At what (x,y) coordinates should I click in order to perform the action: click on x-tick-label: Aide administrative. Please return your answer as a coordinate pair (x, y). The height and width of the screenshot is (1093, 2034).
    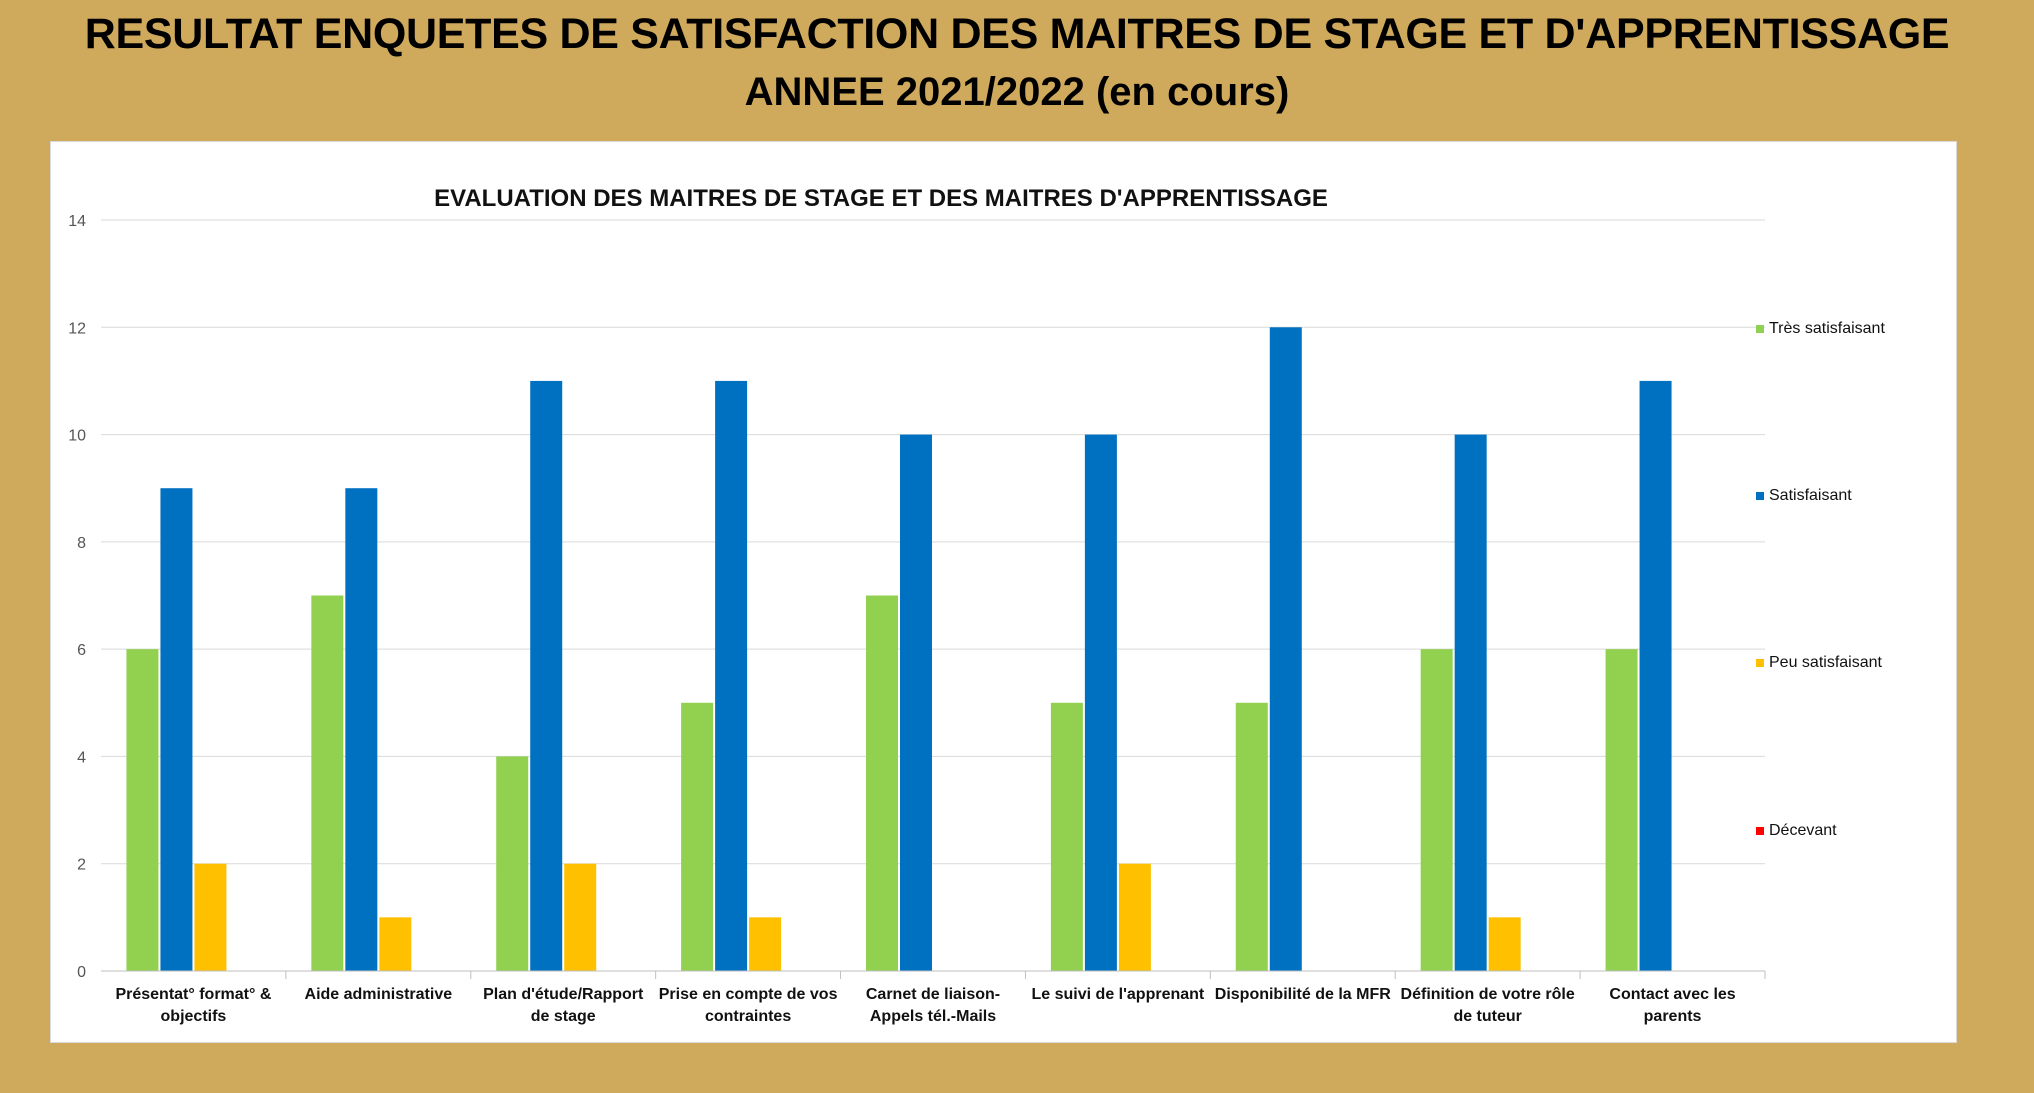
    Looking at the image, I should click on (379, 994).